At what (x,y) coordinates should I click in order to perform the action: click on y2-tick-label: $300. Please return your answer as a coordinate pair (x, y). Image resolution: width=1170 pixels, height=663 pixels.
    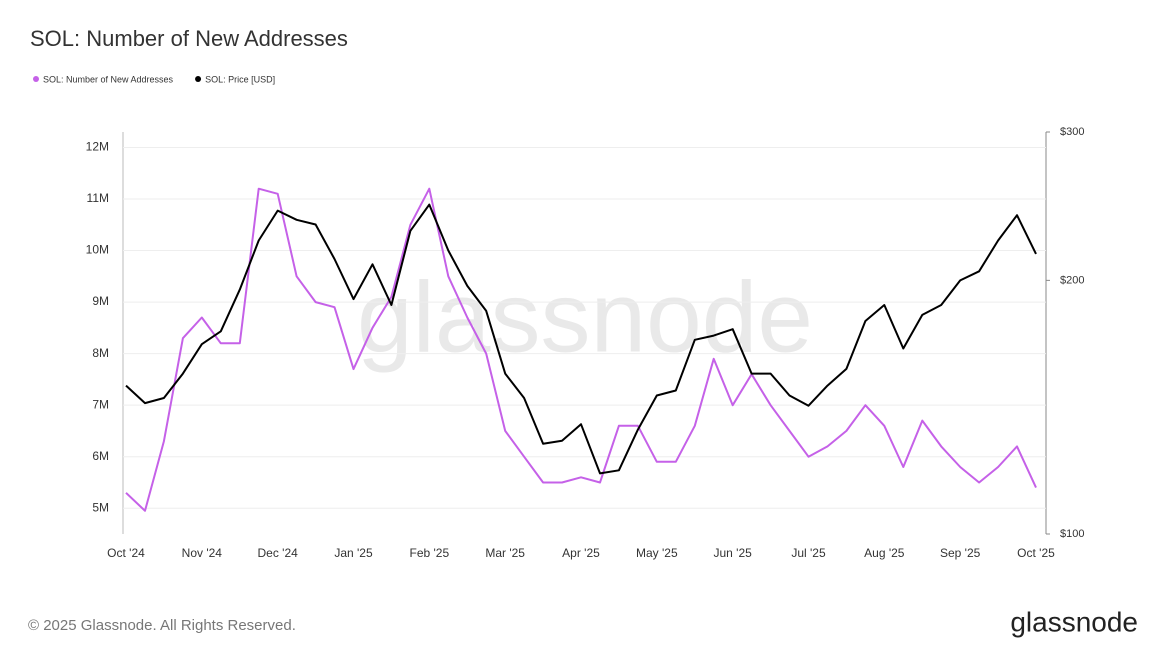
    Looking at the image, I should click on (1072, 132).